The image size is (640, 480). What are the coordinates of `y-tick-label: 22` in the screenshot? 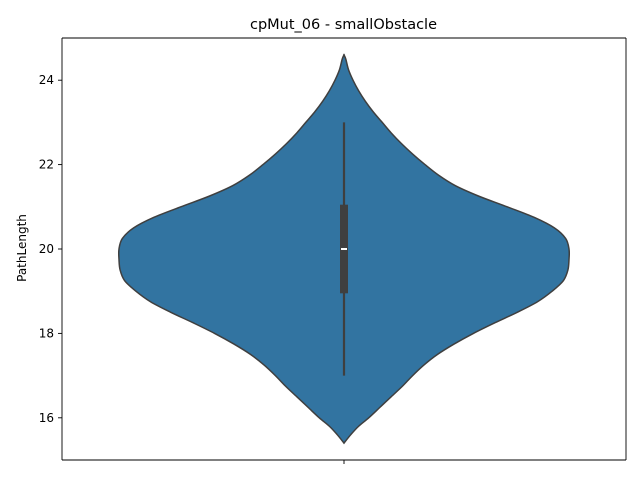 It's located at (46, 165).